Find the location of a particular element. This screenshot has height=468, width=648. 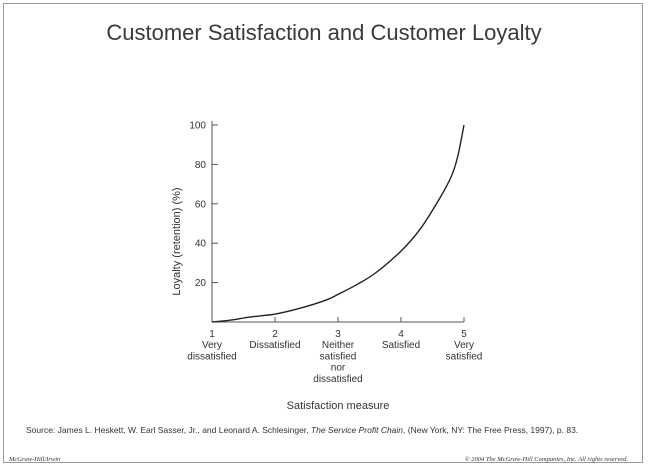

x-tick-label: 3 Neither satisfied nor dissatisfied is located at coordinates (337, 357).